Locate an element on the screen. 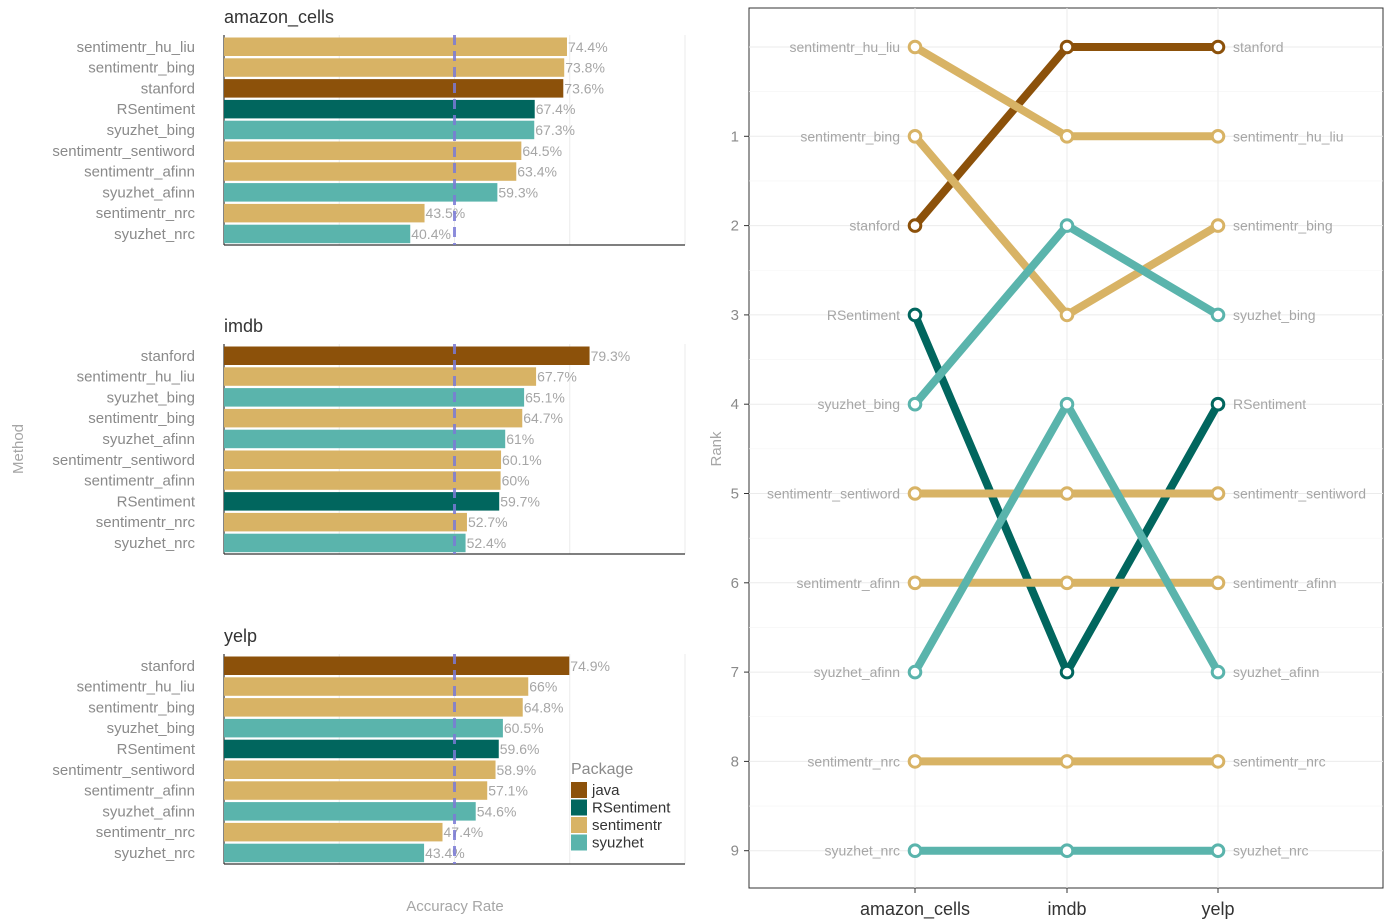 The width and height of the screenshot is (1392, 924). series-label-end: syuzhet_afinn is located at coordinates (1276, 672).